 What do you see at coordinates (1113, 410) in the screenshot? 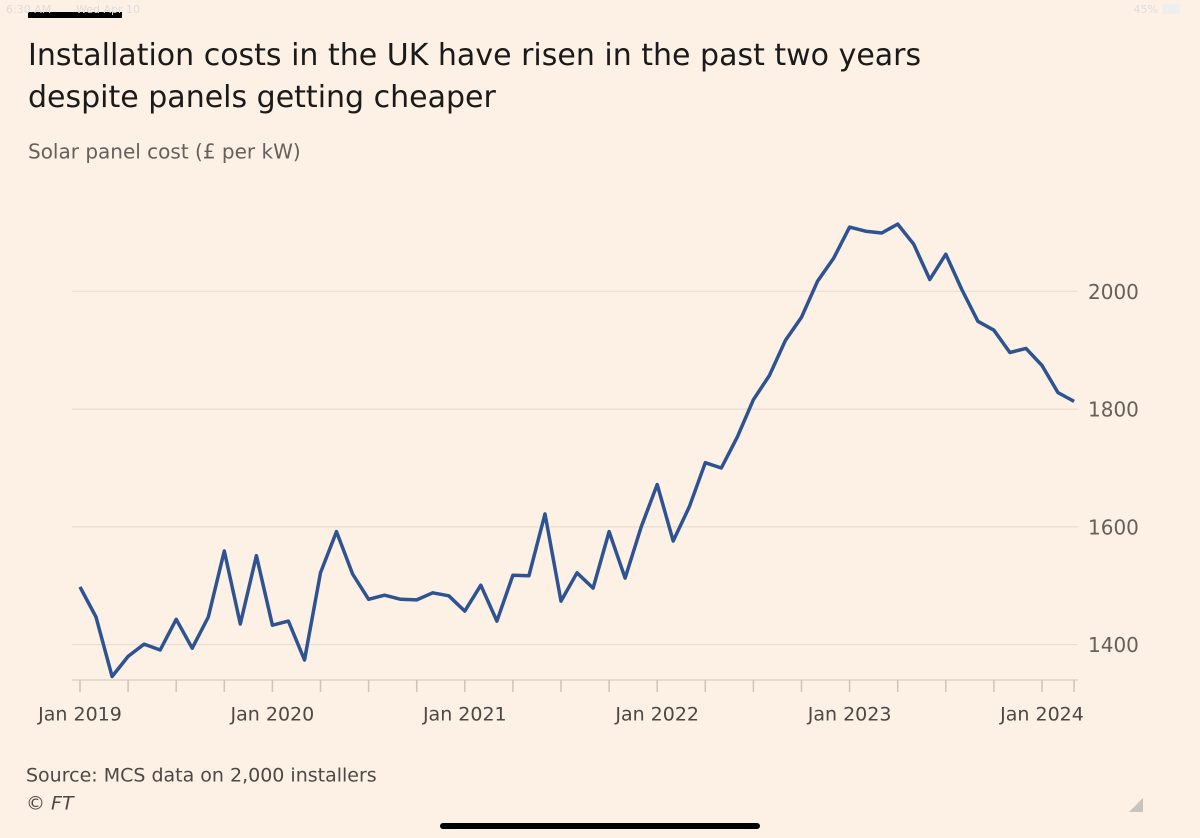
I see `y-tick-label: 1800` at bounding box center [1113, 410].